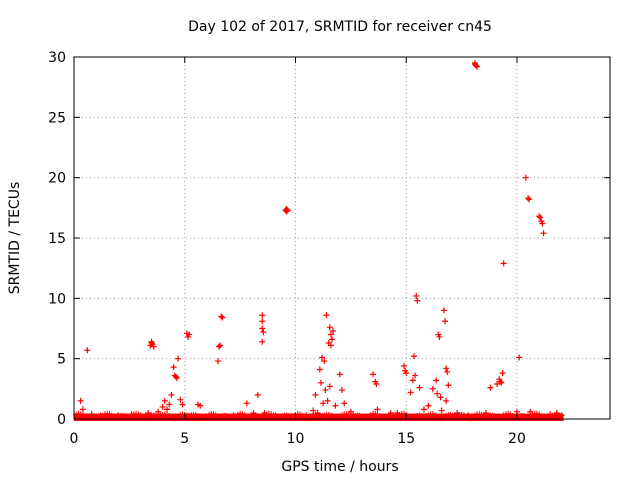 The image size is (640, 480). Describe the element at coordinates (61, 360) in the screenshot. I see `y-tick-label: 5` at that location.